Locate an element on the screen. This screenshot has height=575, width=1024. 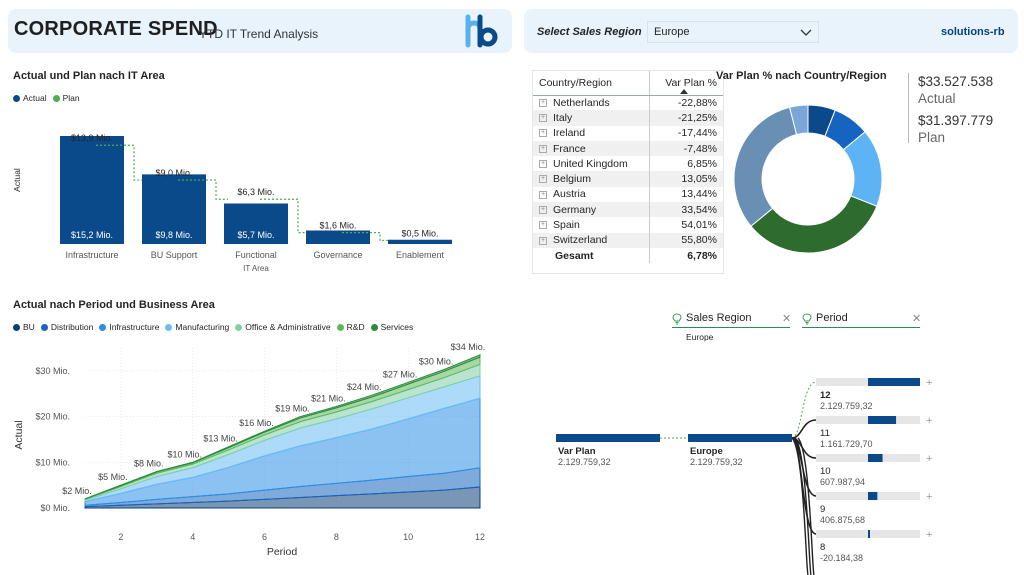
legend-item: BU is located at coordinates (24, 327).